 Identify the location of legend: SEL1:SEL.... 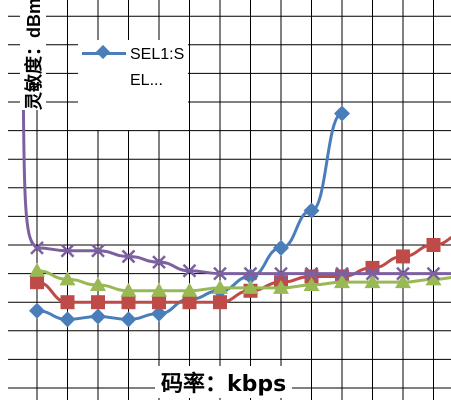
(133, 85).